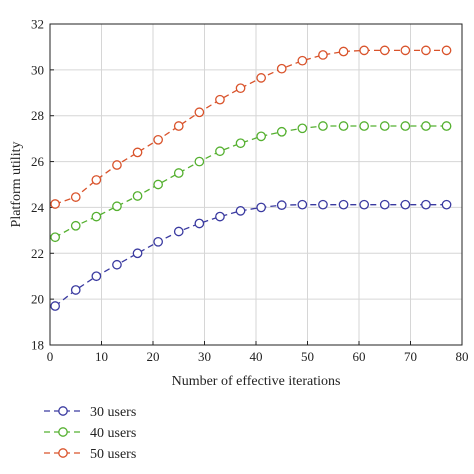 The height and width of the screenshot is (474, 474). I want to click on y-axis-title: Platform utility, so click(16, 185).